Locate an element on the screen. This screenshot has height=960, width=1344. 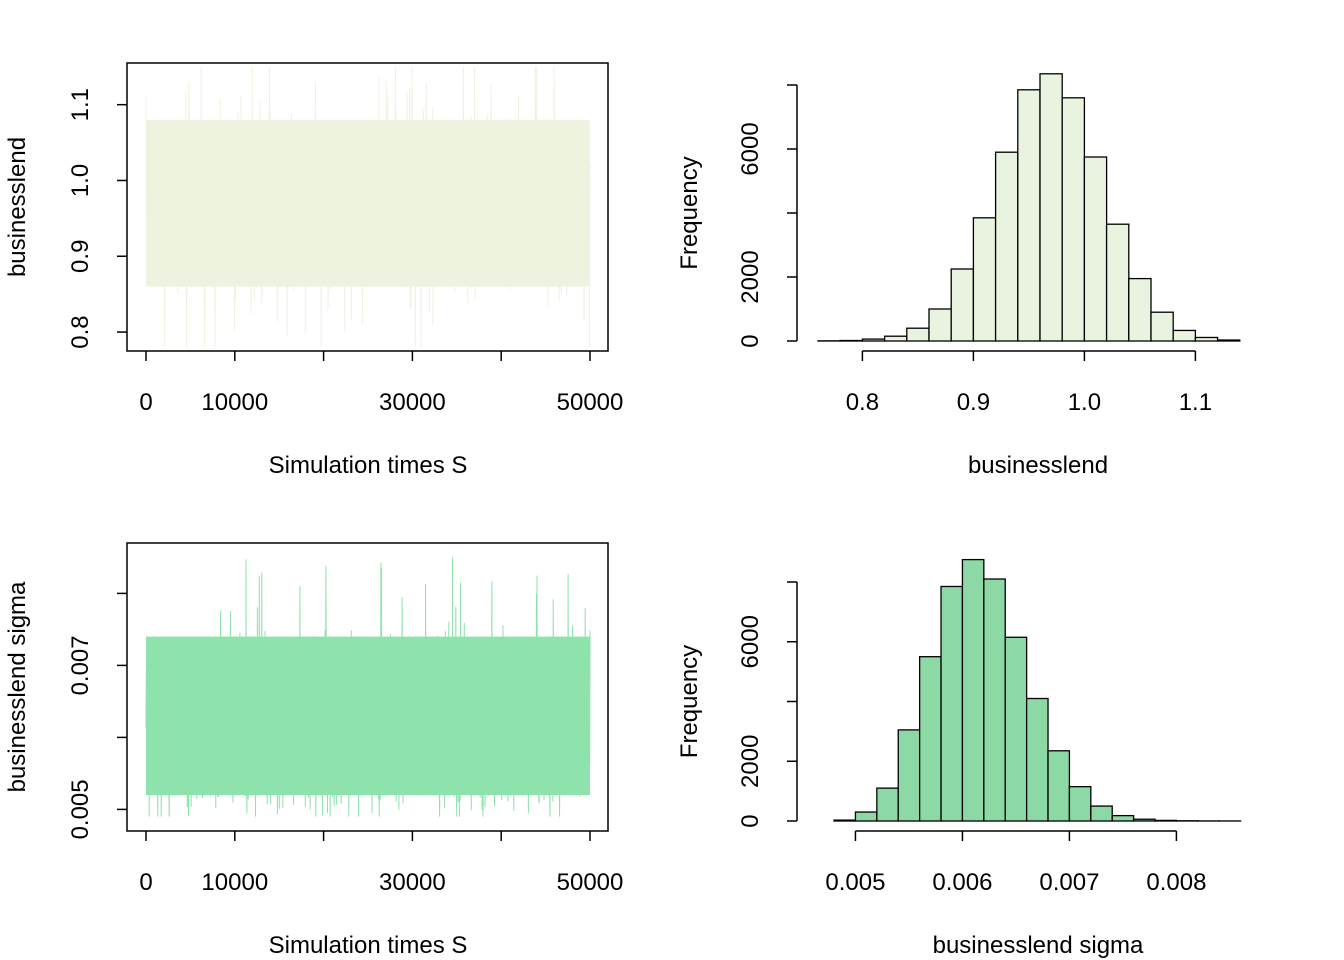
x-tick-label: 0.9 is located at coordinates (973, 402).